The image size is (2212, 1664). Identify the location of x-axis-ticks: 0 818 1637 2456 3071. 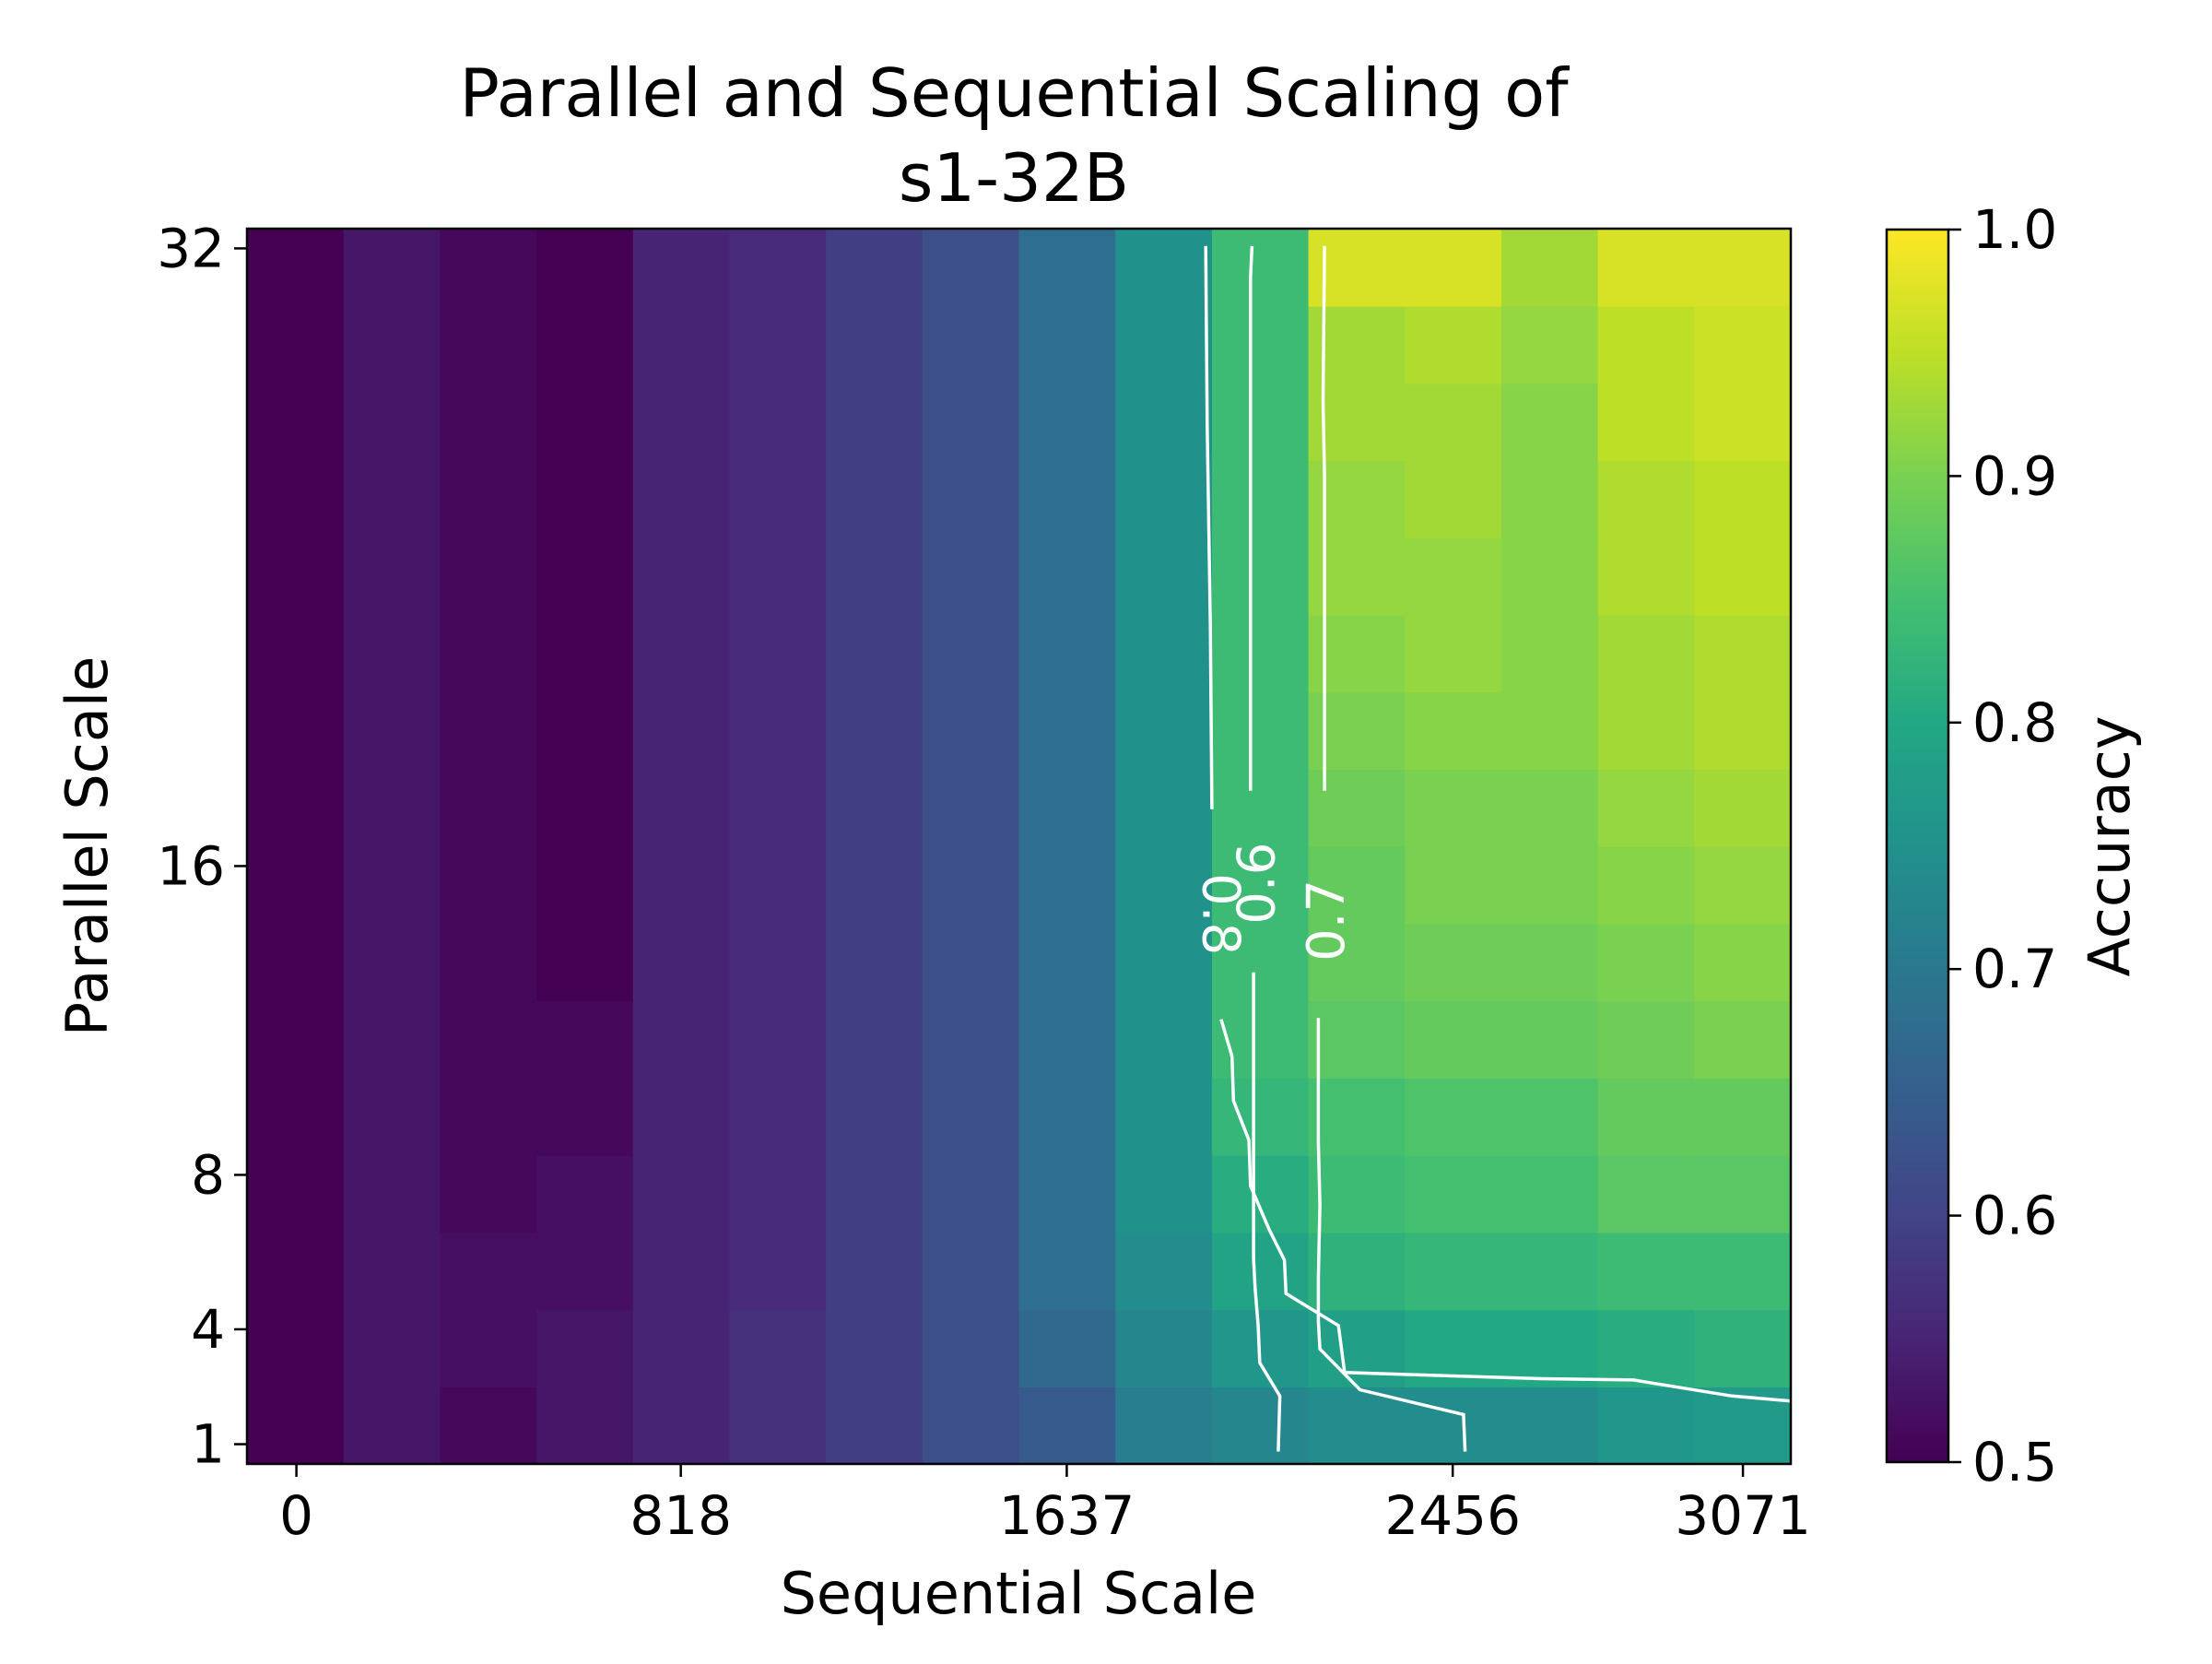
(1045, 1505).